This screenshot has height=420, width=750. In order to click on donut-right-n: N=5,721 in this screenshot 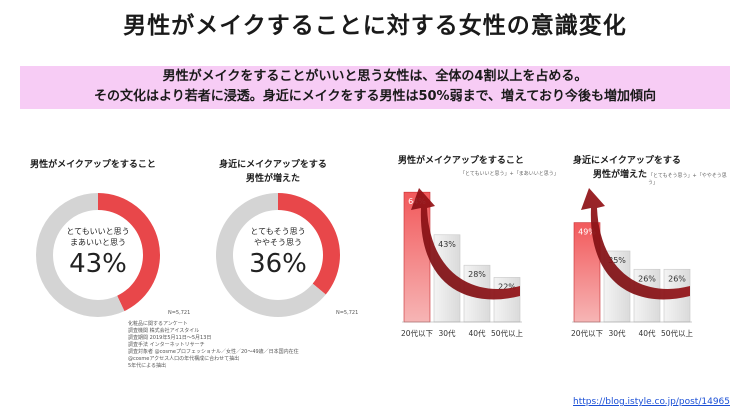, I will do `click(347, 313)`.